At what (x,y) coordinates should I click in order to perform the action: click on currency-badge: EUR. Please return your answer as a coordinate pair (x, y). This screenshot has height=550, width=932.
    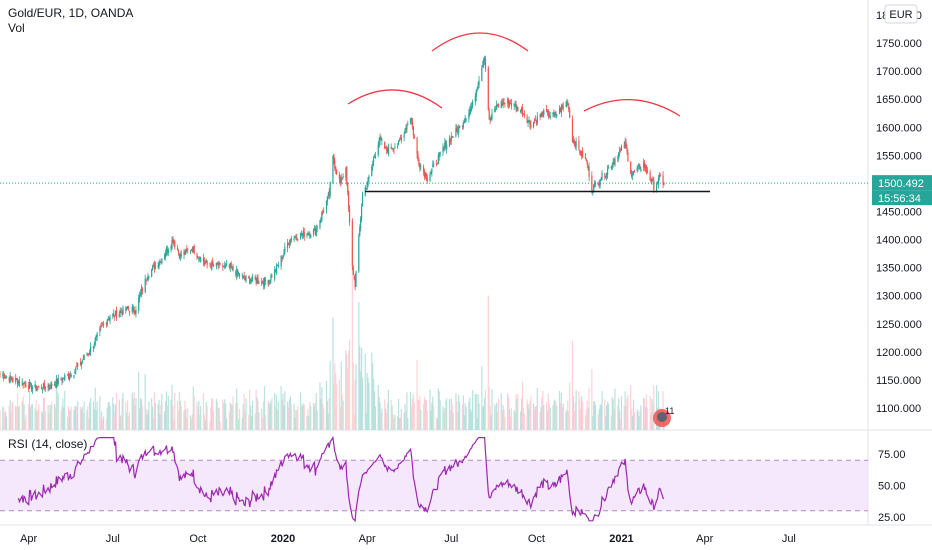
    Looking at the image, I should click on (901, 14).